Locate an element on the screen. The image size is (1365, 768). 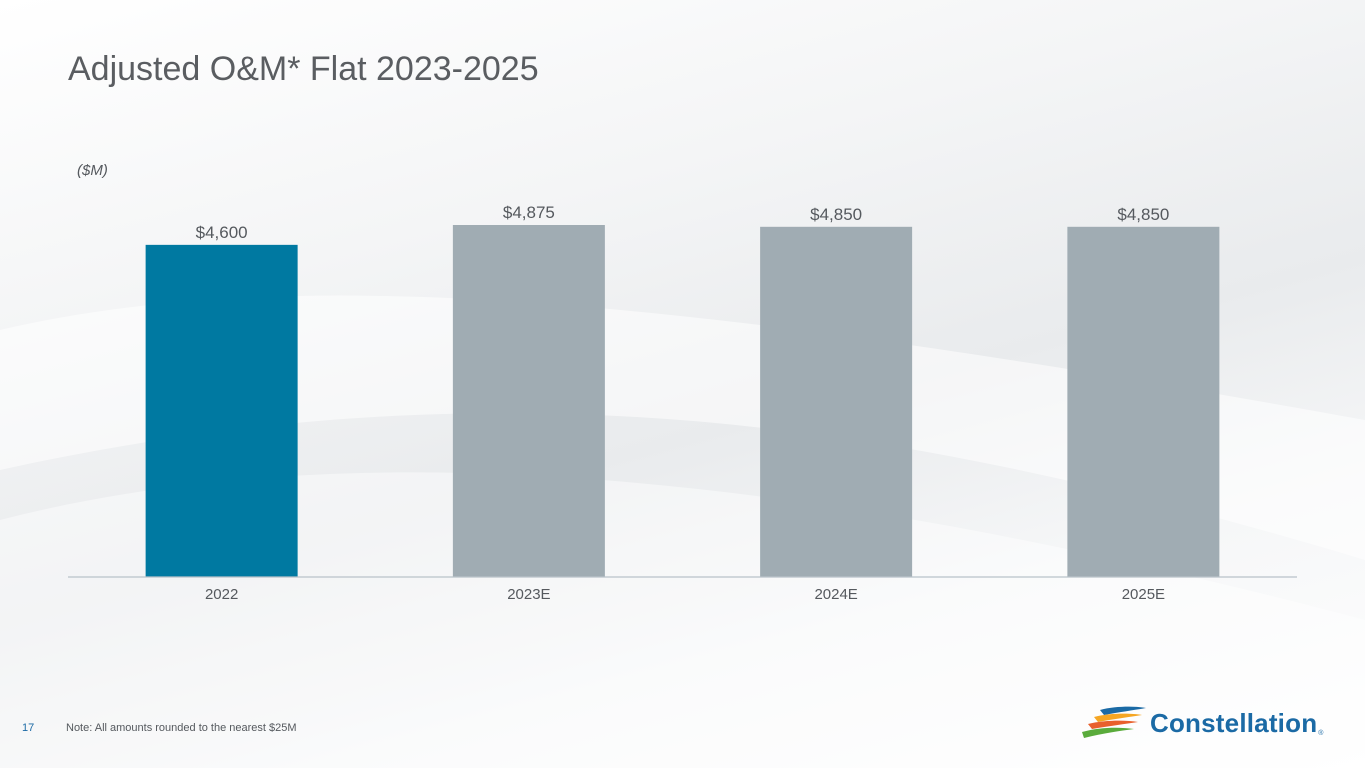
value-labels-group: $4,600 $4,875 $4,850 $4,850 is located at coordinates (683, 222).